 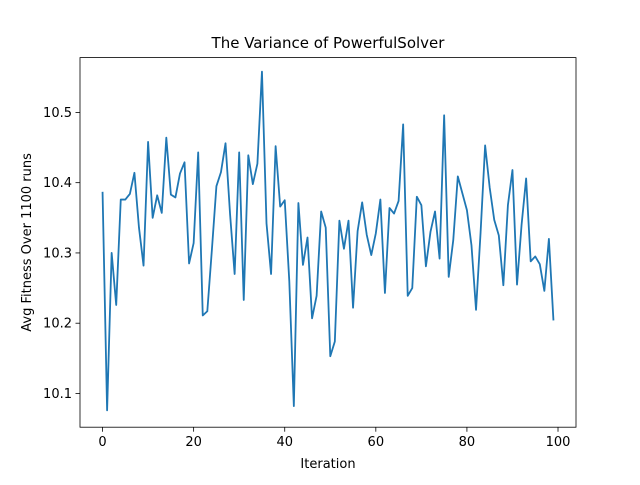 What do you see at coordinates (57, 183) in the screenshot?
I see `y-tick-label: 10.4` at bounding box center [57, 183].